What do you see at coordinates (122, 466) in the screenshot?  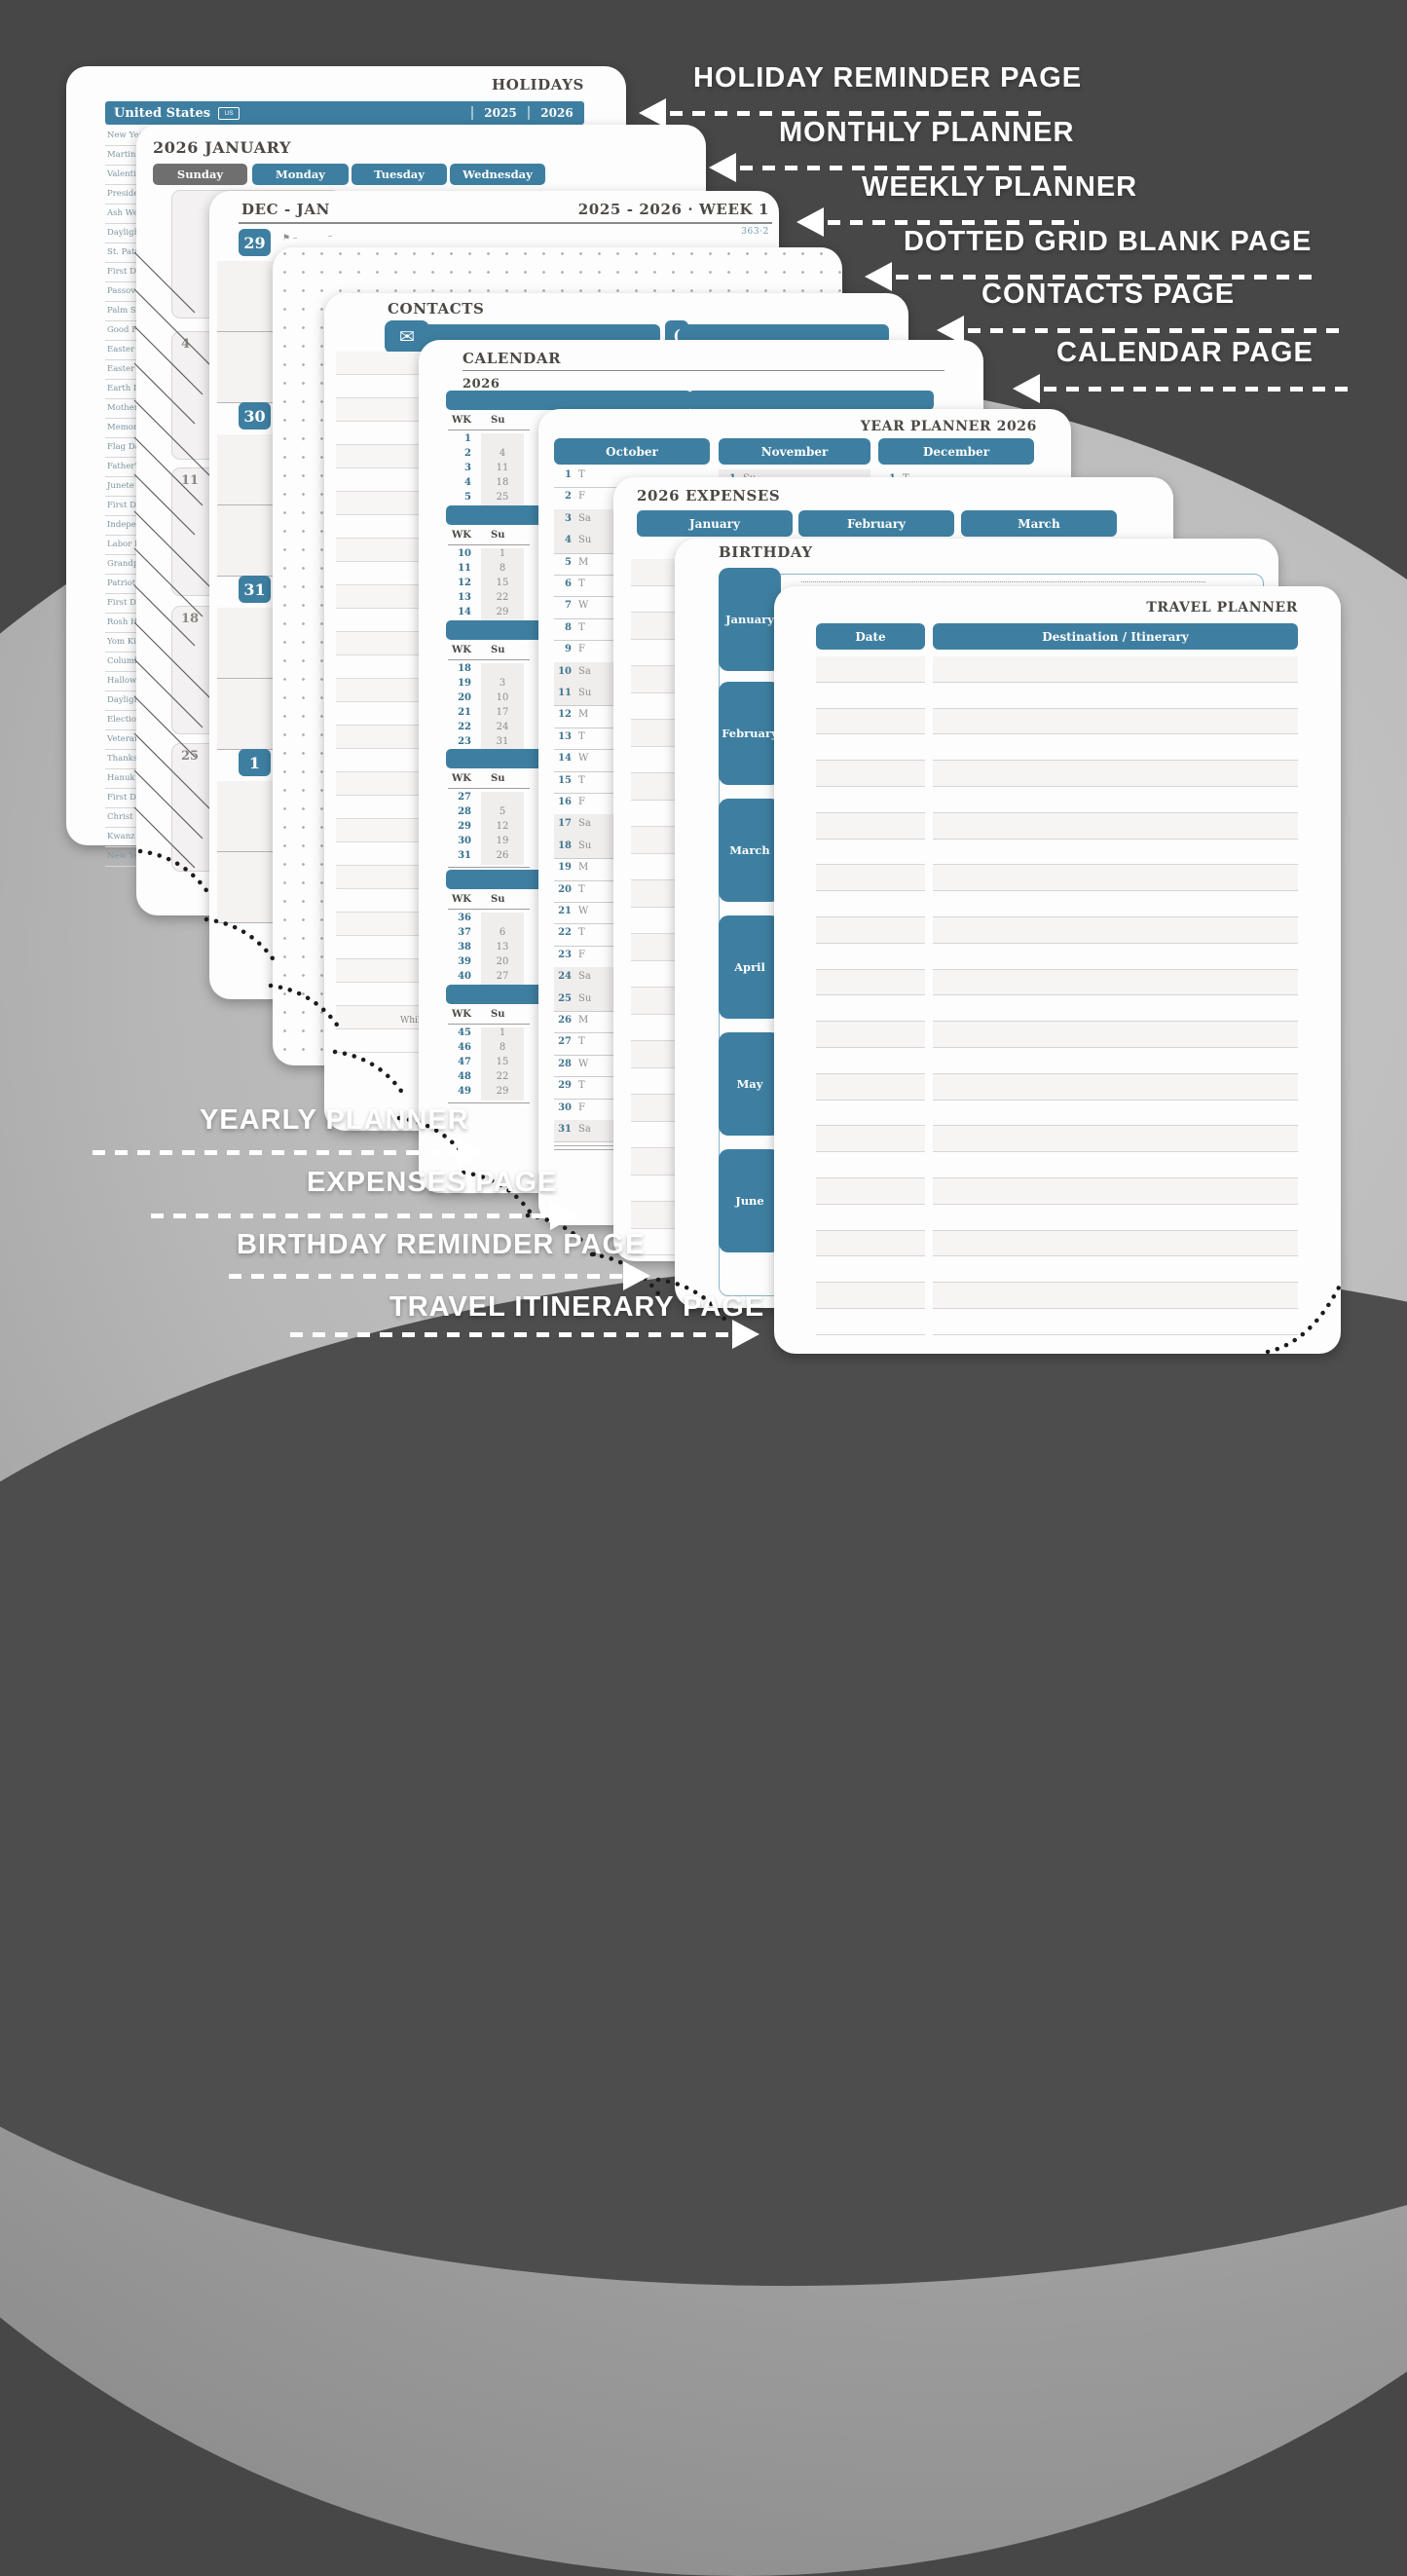 I see `holiday-name: Father'` at bounding box center [122, 466].